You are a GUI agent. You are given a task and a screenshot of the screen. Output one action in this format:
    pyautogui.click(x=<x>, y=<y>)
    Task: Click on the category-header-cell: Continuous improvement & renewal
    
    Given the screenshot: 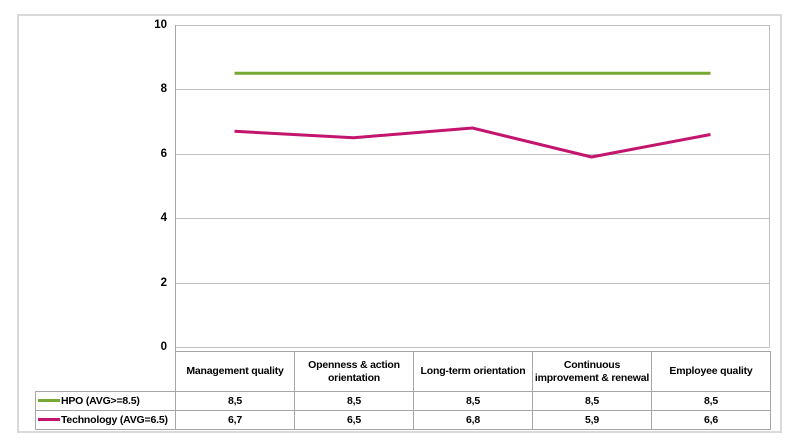 What is the action you would take?
    pyautogui.click(x=592, y=371)
    